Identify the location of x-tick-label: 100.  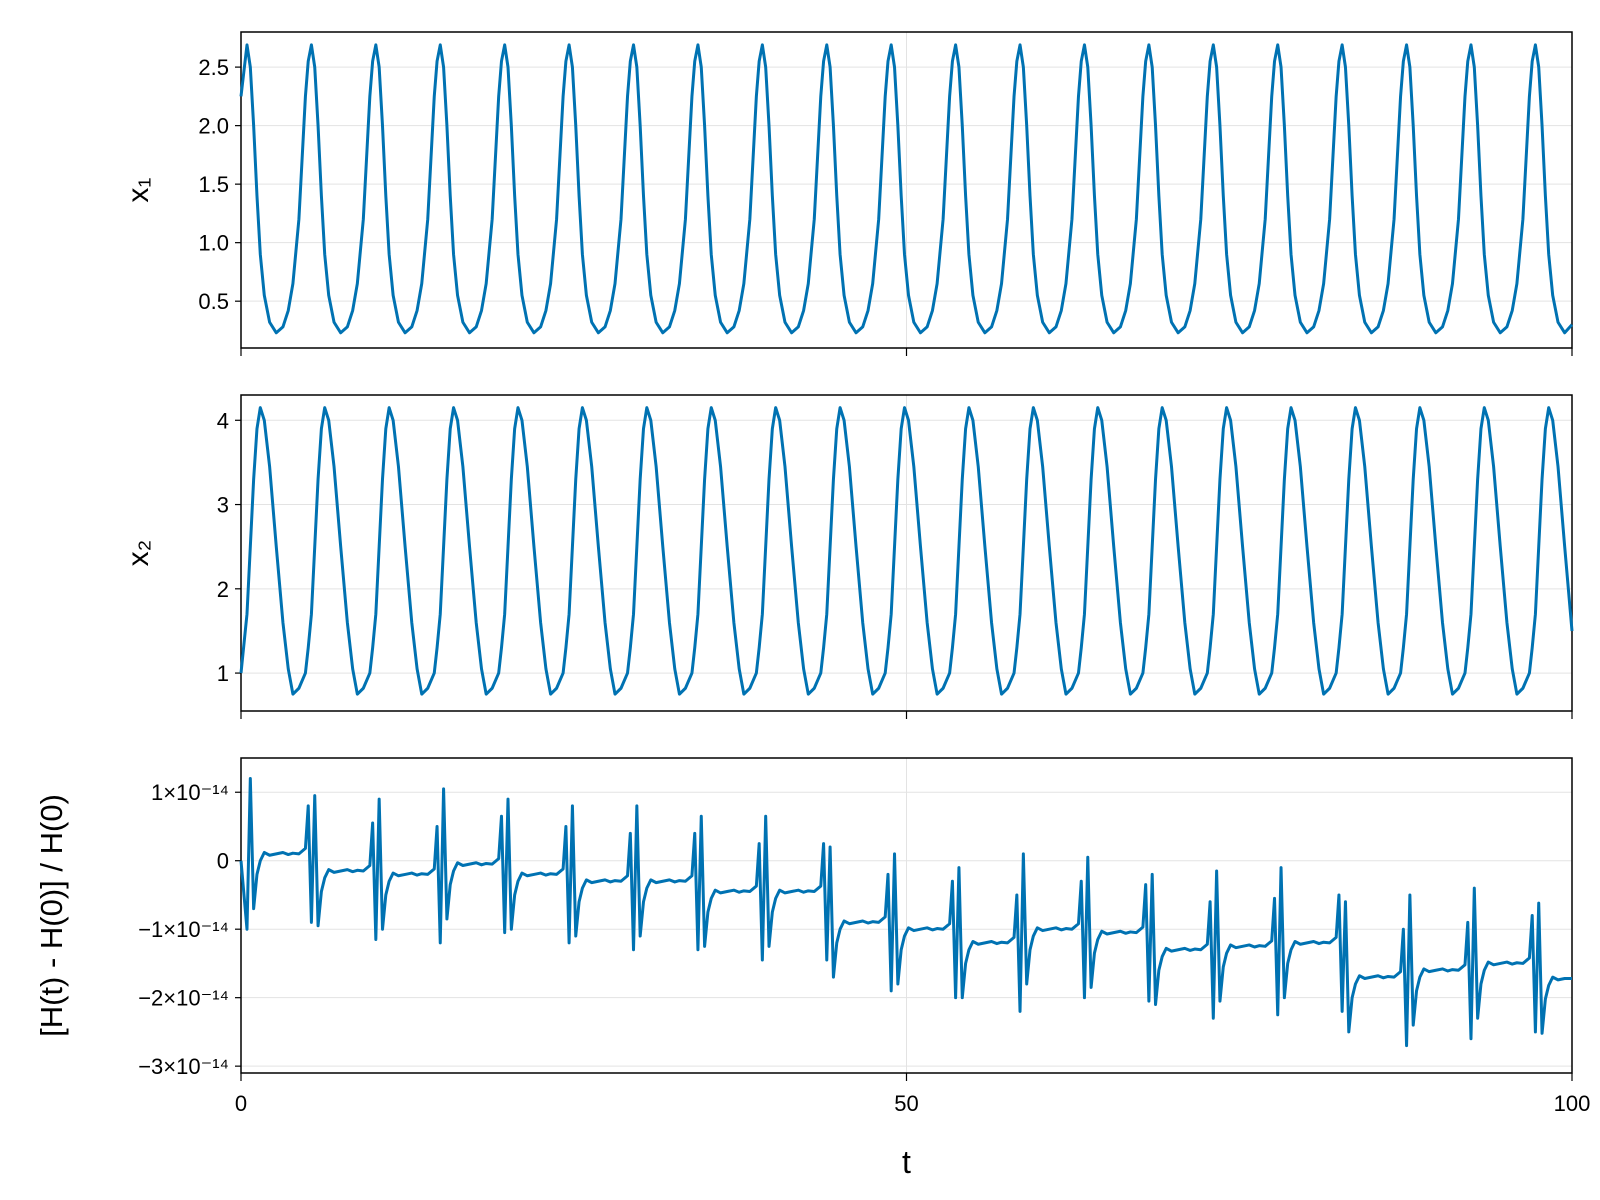
(1572, 1103).